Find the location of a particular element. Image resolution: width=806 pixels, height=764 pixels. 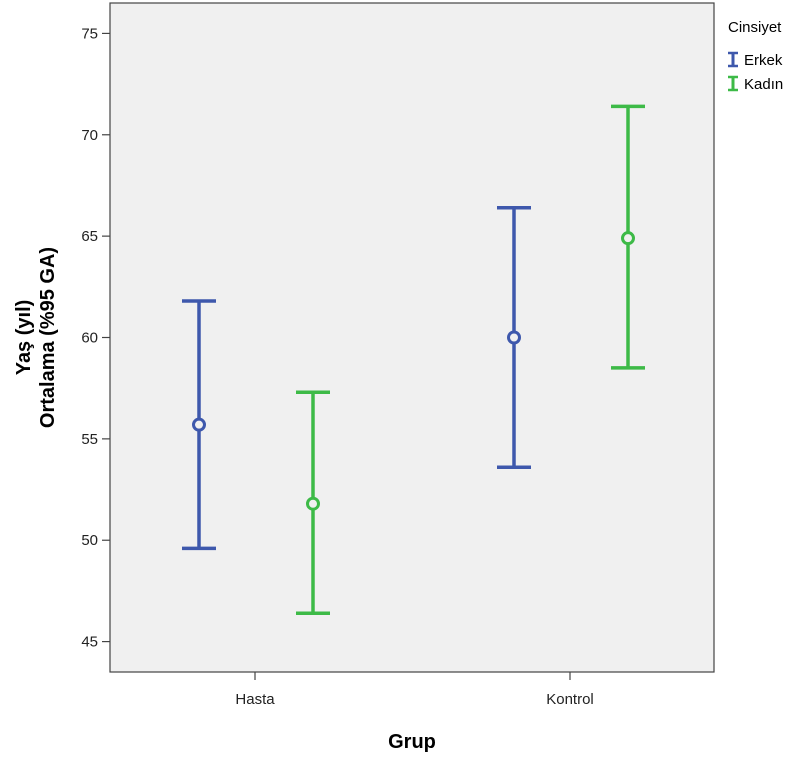

y-tick-label: 65 is located at coordinates (89, 236).